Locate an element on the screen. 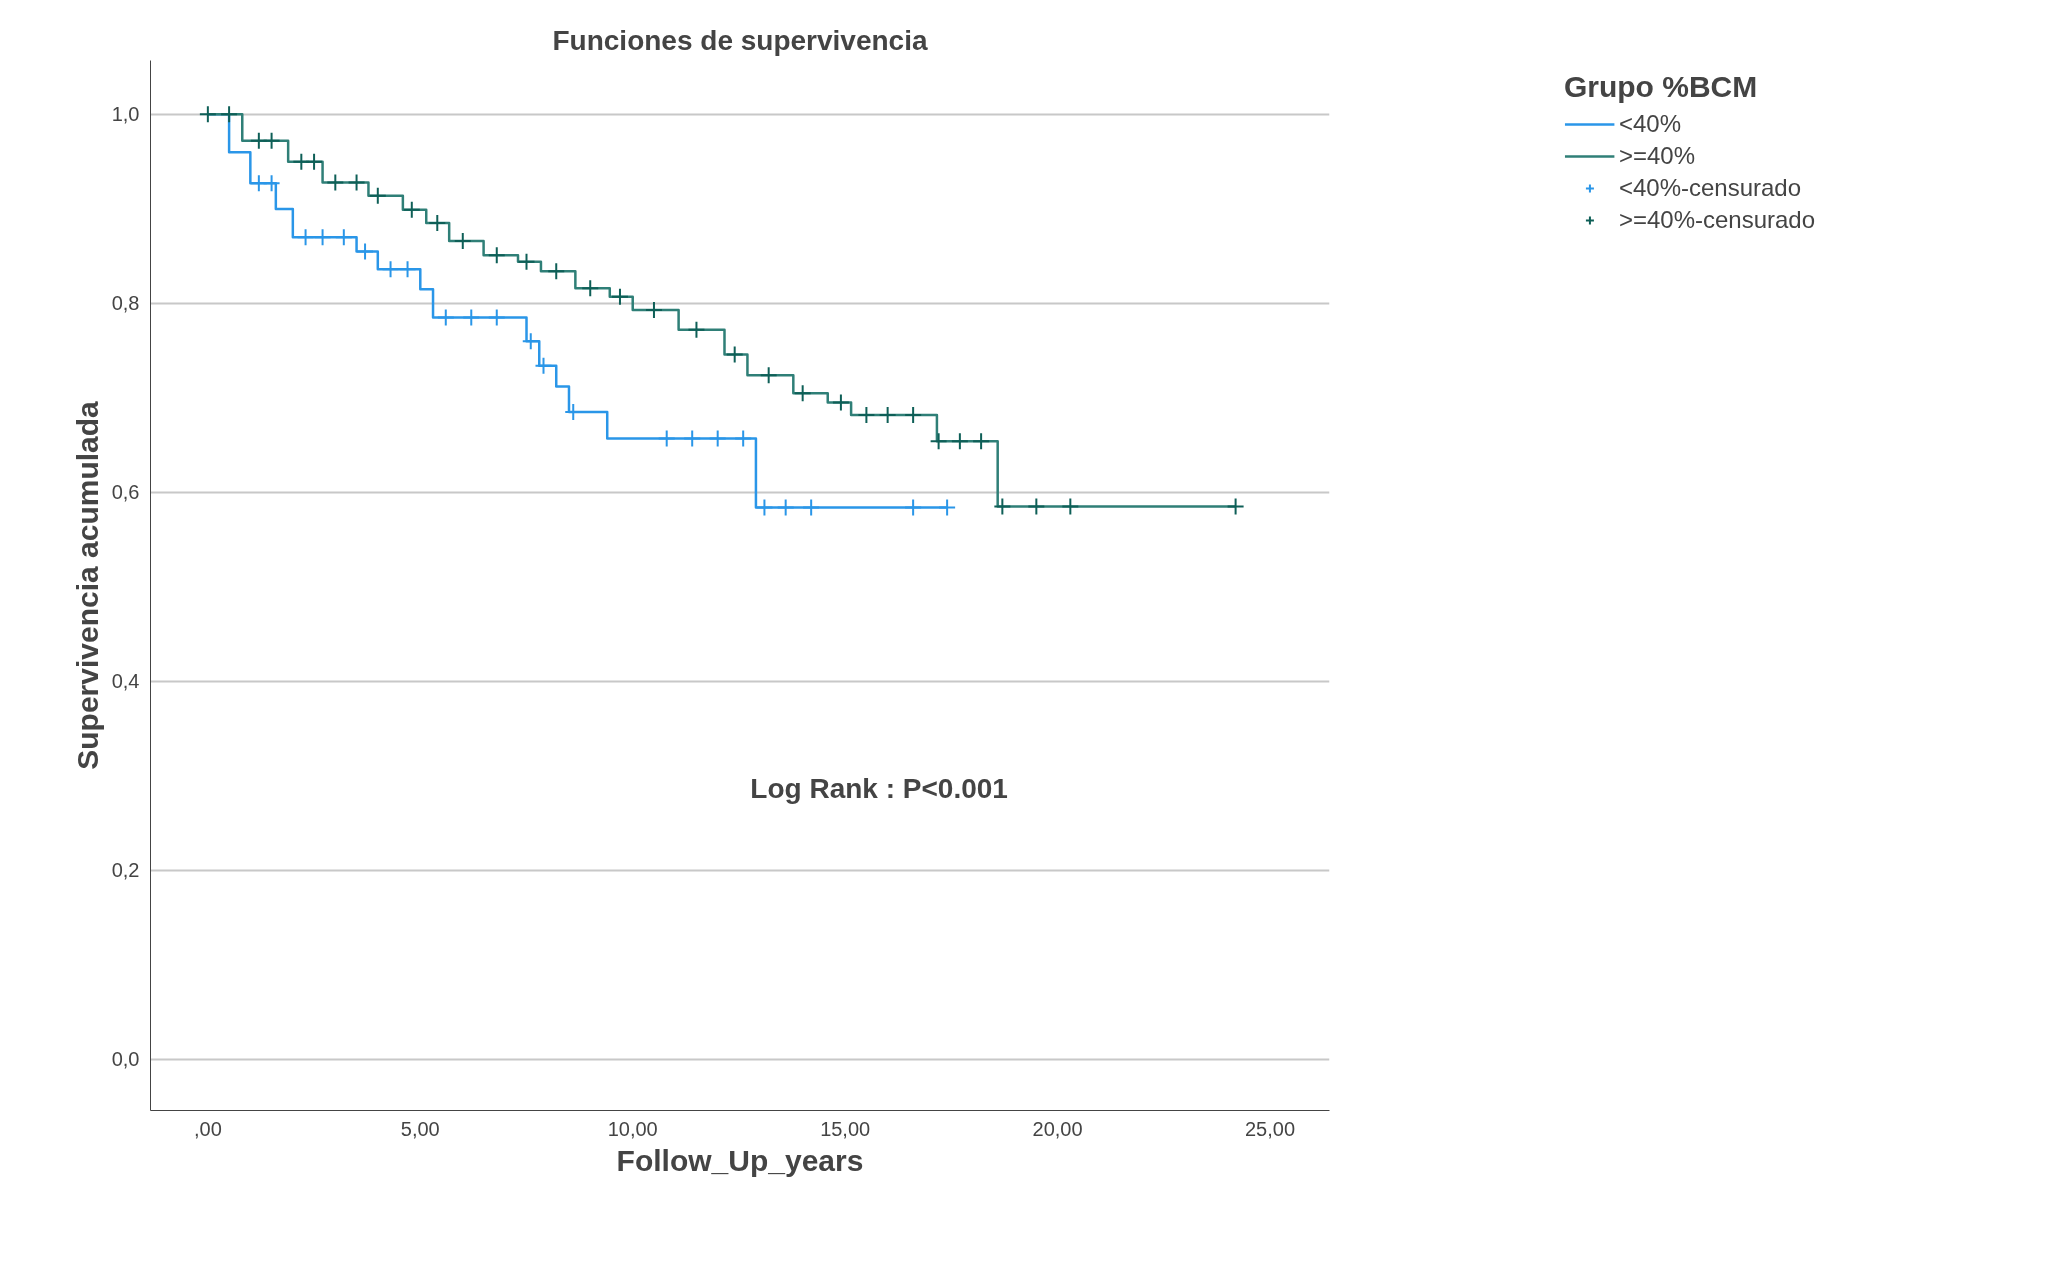 Image resolution: width=2066 pixels, height=1270 pixels. legend-label: <40%-censurado is located at coordinates (1710, 188).